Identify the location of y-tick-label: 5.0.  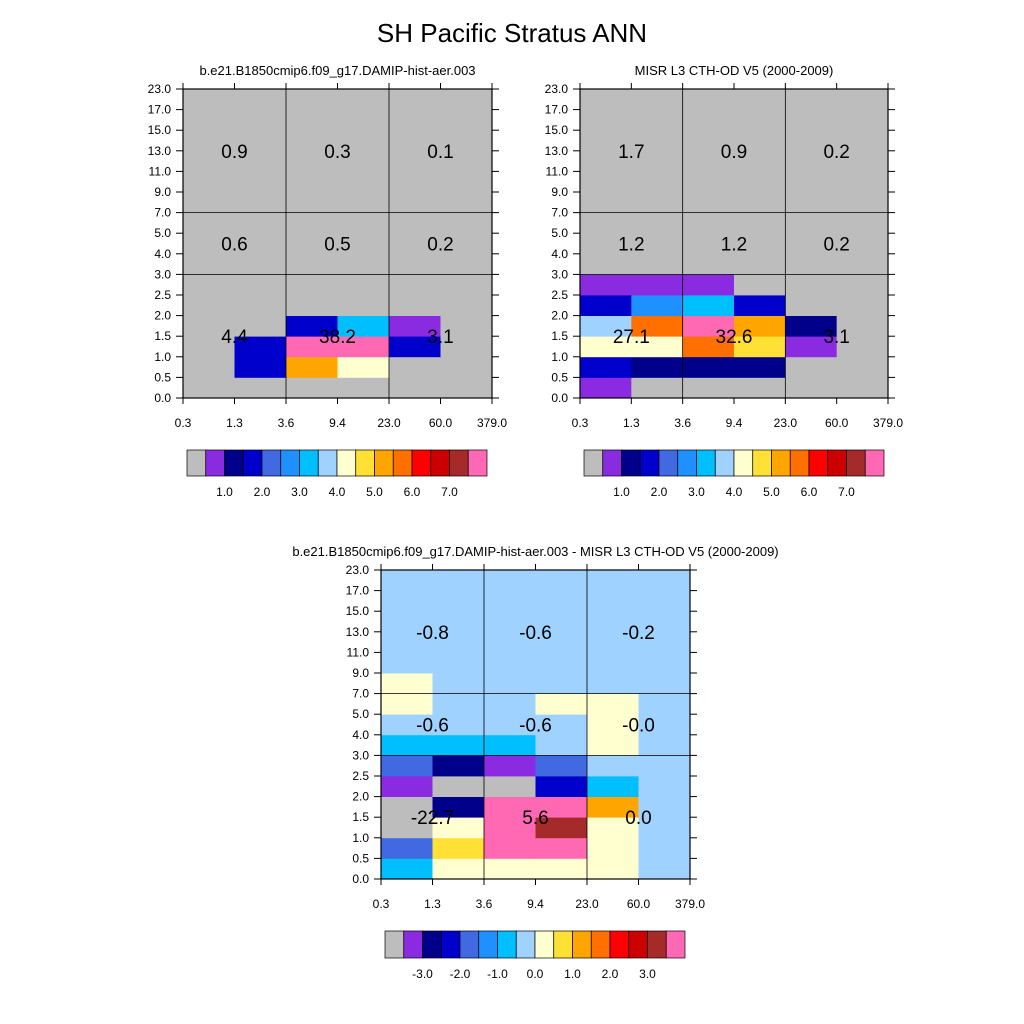
(360, 714).